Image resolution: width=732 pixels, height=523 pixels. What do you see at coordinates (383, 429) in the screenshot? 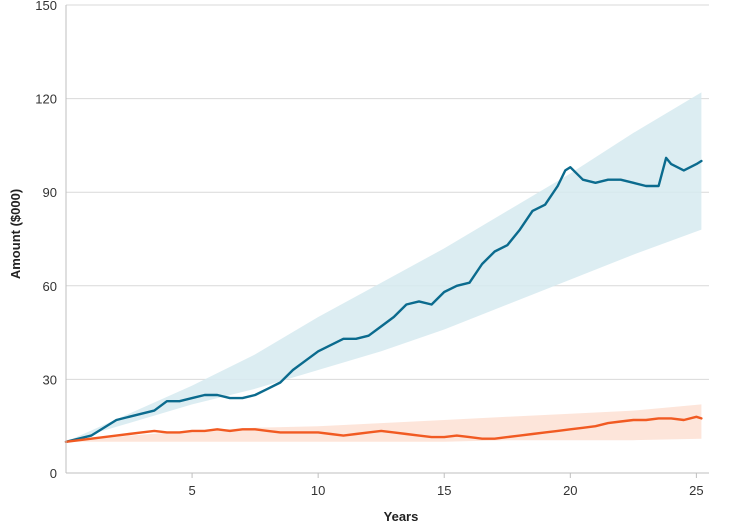
I see `series-line` at bounding box center [383, 429].